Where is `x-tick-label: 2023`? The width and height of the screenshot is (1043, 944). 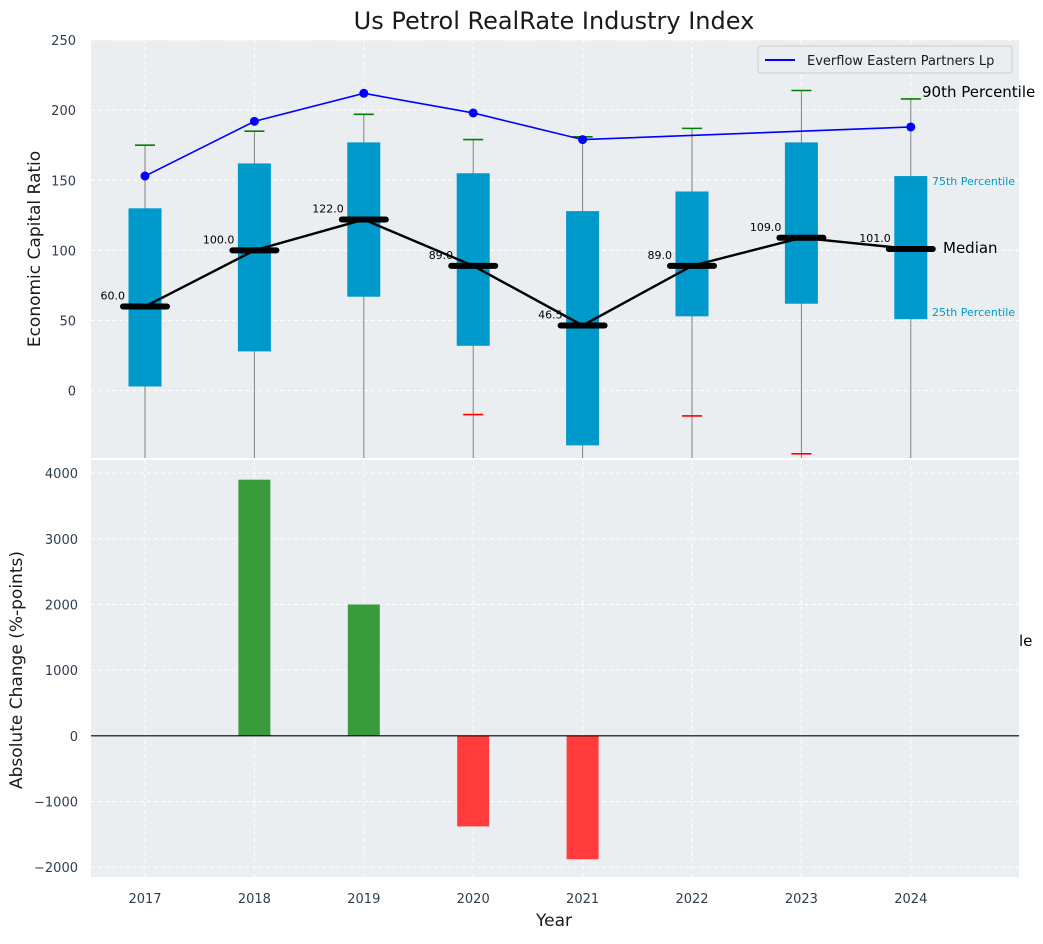
x-tick-label: 2023 is located at coordinates (801, 899).